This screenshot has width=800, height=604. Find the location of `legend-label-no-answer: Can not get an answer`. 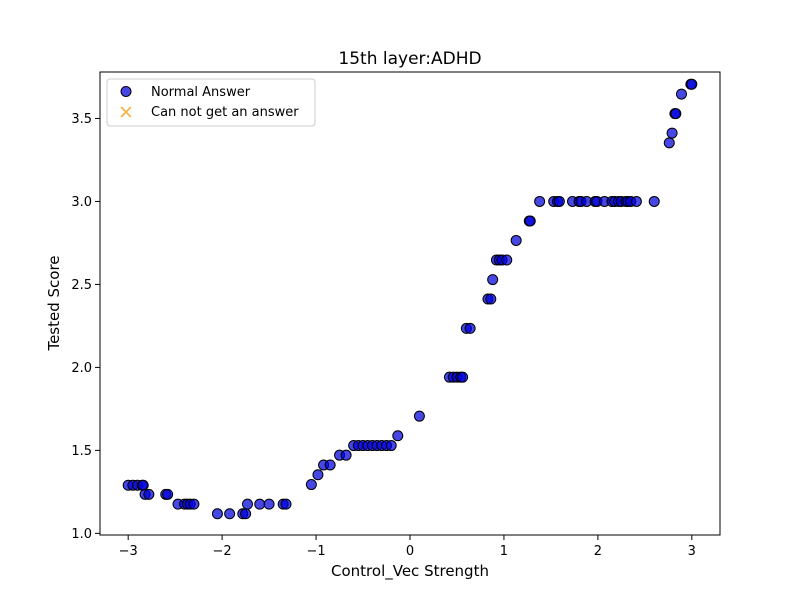

legend-label-no-answer: Can not get an answer is located at coordinates (225, 112).